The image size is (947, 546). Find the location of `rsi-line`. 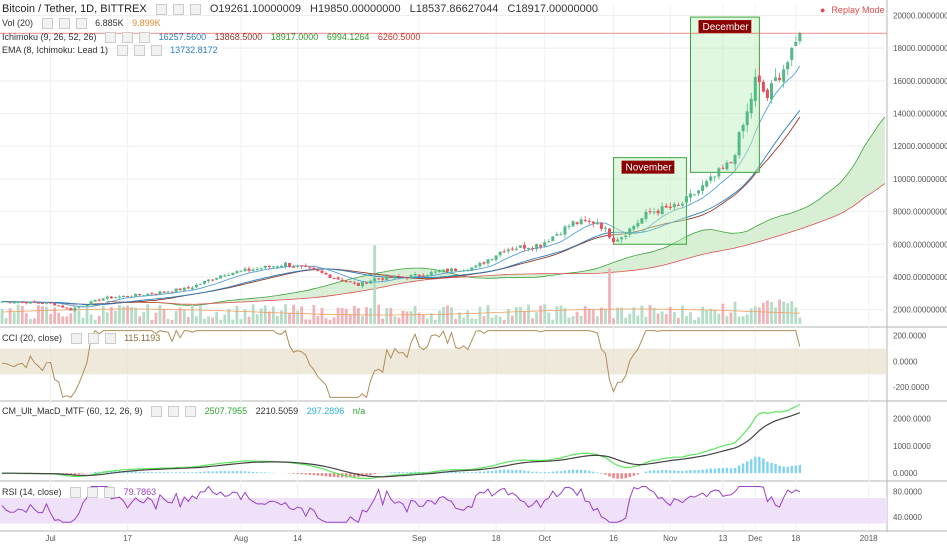

rsi-line is located at coordinates (400, 504).